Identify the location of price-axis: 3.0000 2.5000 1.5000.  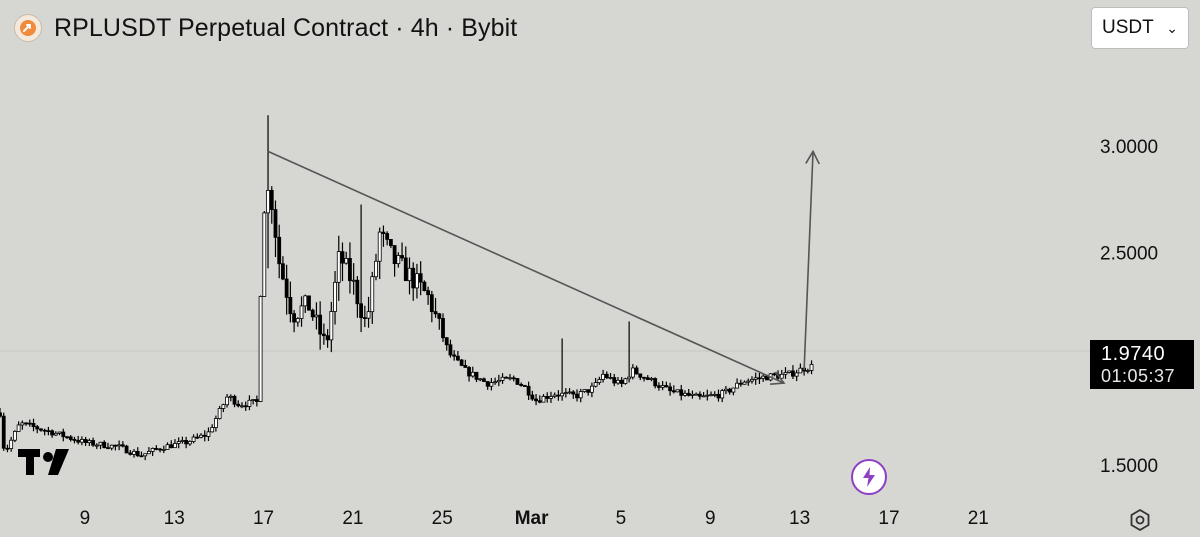
(1129, 307).